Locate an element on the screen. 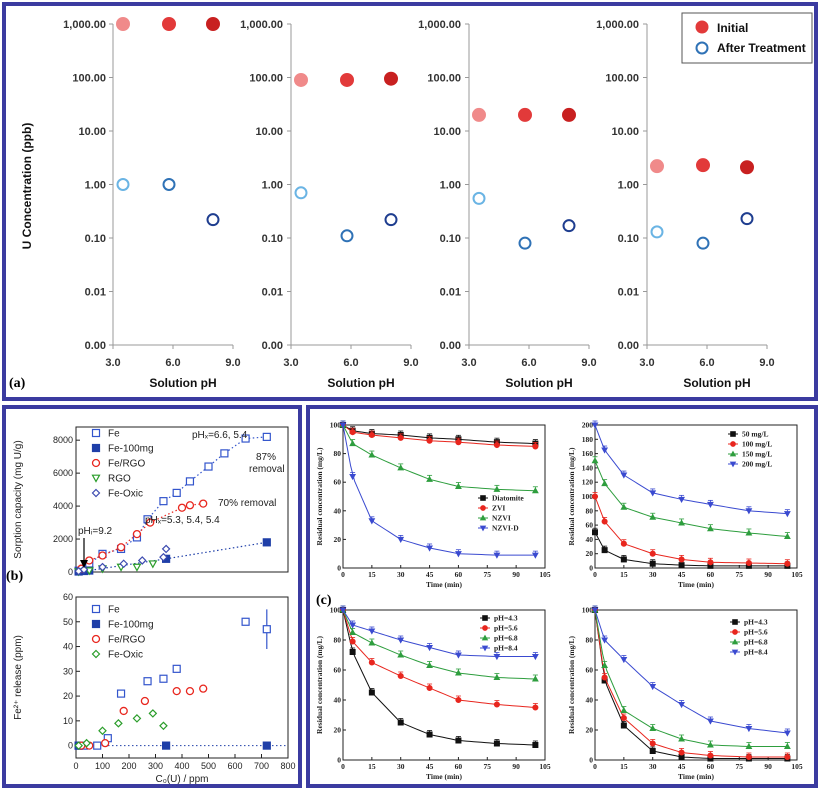 This screenshot has width=820, height=792. a-y-tick-label: 10.00 is located at coordinates (92, 132).